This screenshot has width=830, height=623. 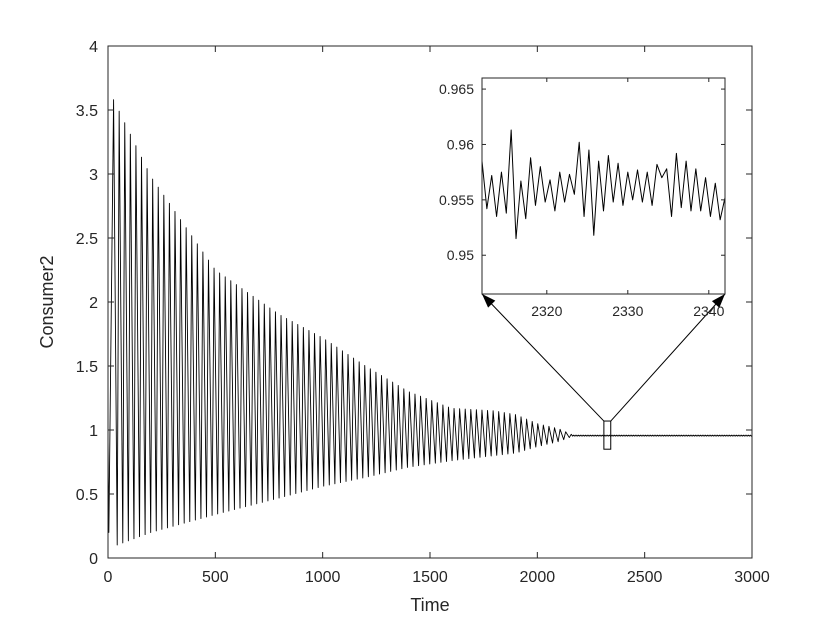 I want to click on inset-series-group, so click(x=603, y=184).